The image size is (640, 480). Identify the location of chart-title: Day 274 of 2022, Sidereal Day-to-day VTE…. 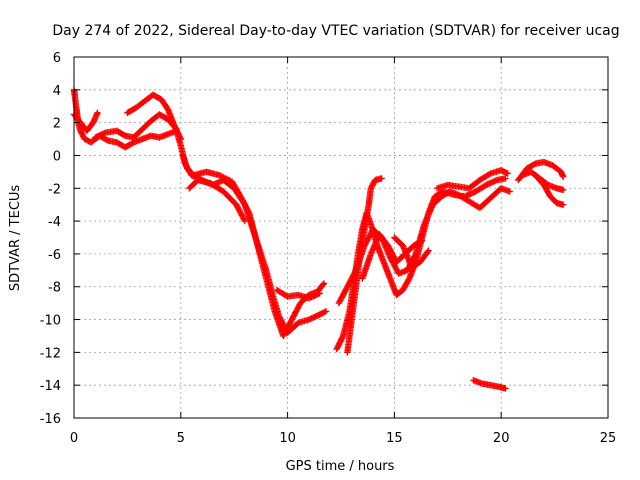
(335, 31).